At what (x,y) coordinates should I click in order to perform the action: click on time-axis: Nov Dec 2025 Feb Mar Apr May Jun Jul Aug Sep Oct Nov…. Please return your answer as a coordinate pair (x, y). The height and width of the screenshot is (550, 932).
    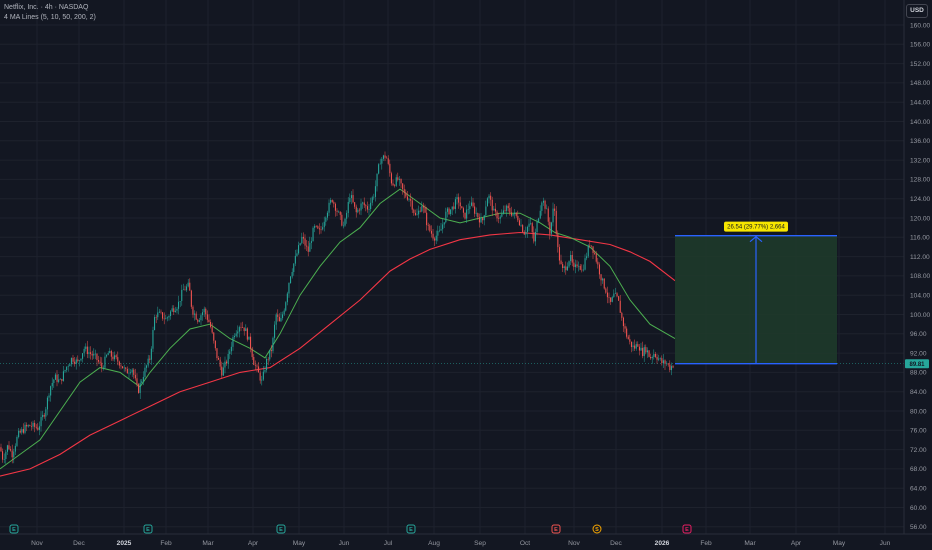
    Looking at the image, I should click on (466, 540).